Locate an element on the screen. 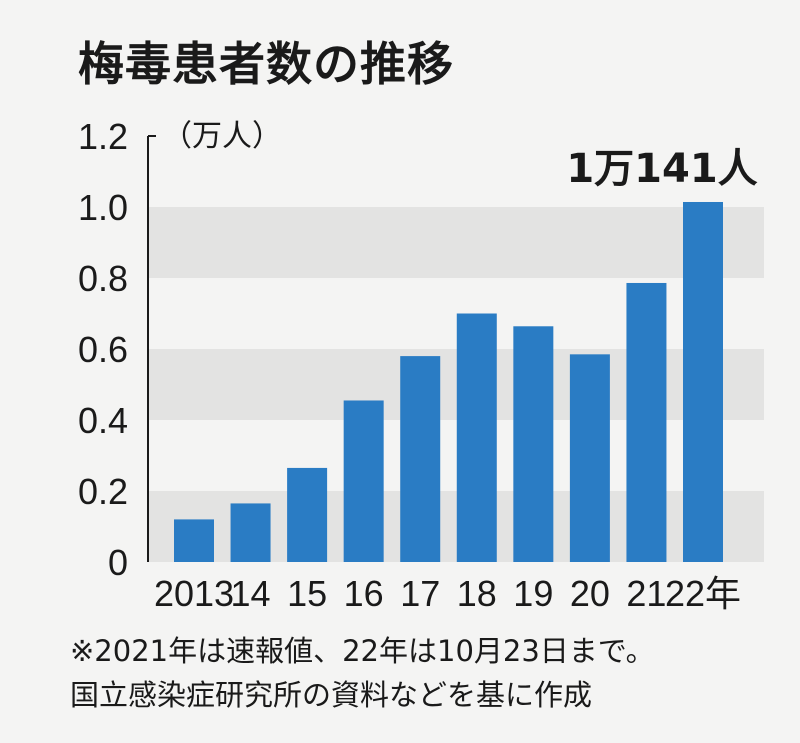 This screenshot has width=800, height=743. x-tick-label: 22年 is located at coordinates (703, 593).